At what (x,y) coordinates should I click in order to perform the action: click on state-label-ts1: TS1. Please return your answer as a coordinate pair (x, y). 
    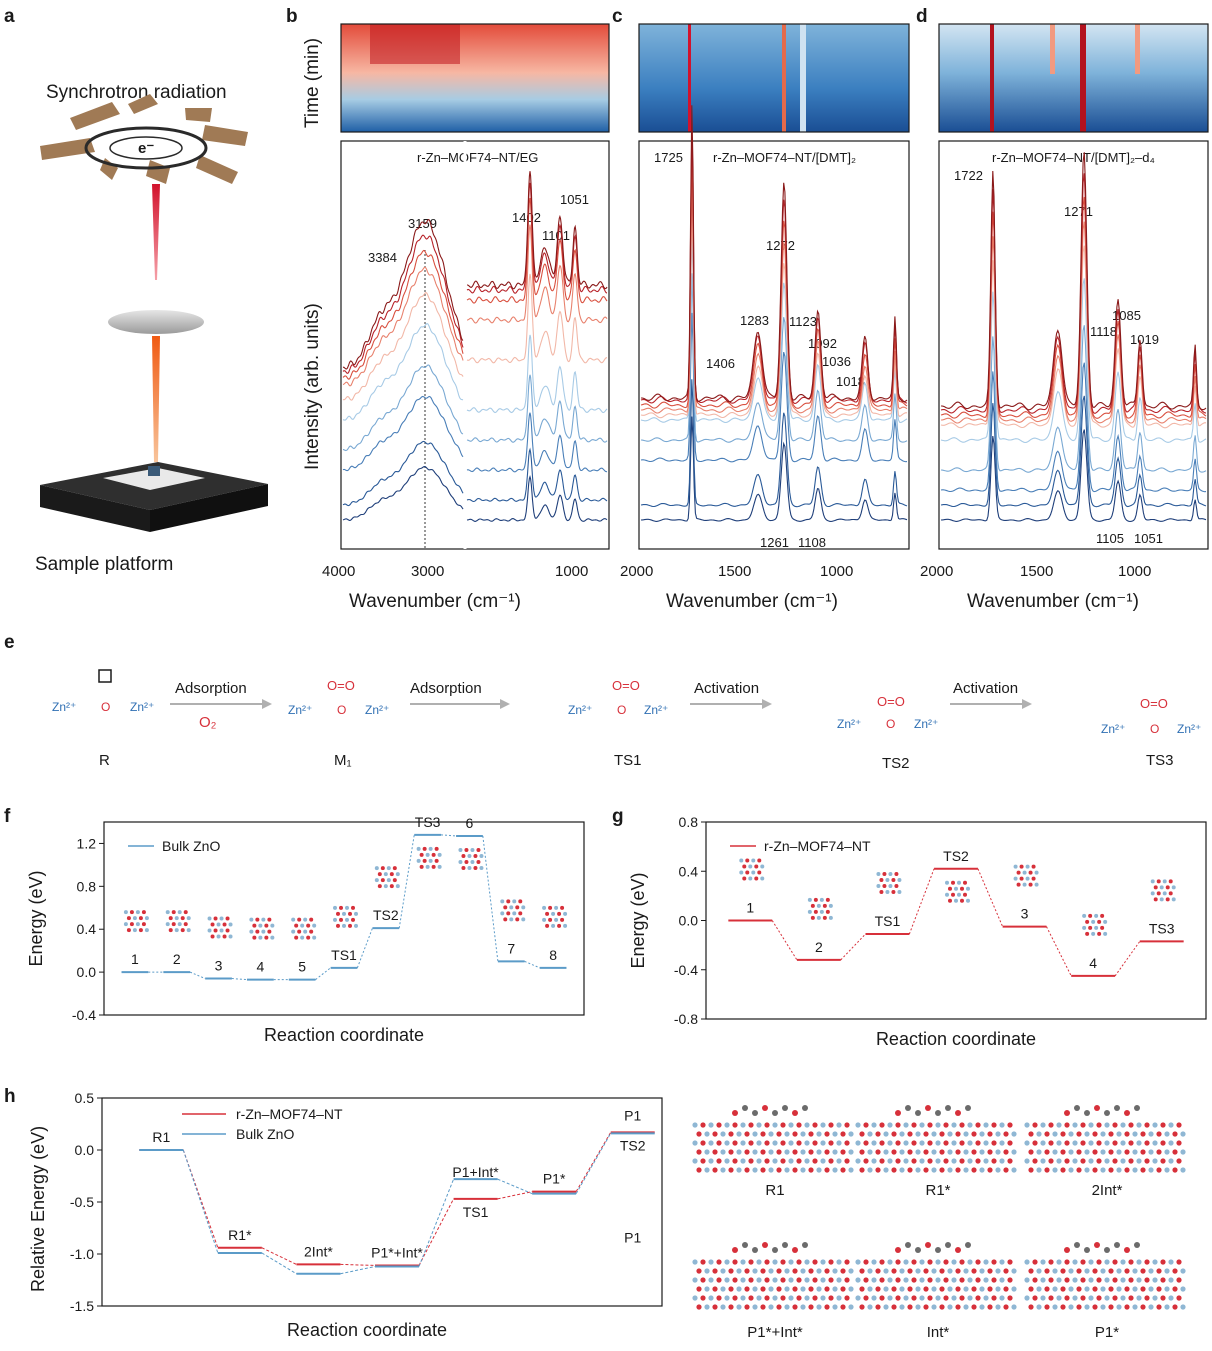
    Looking at the image, I should click on (628, 760).